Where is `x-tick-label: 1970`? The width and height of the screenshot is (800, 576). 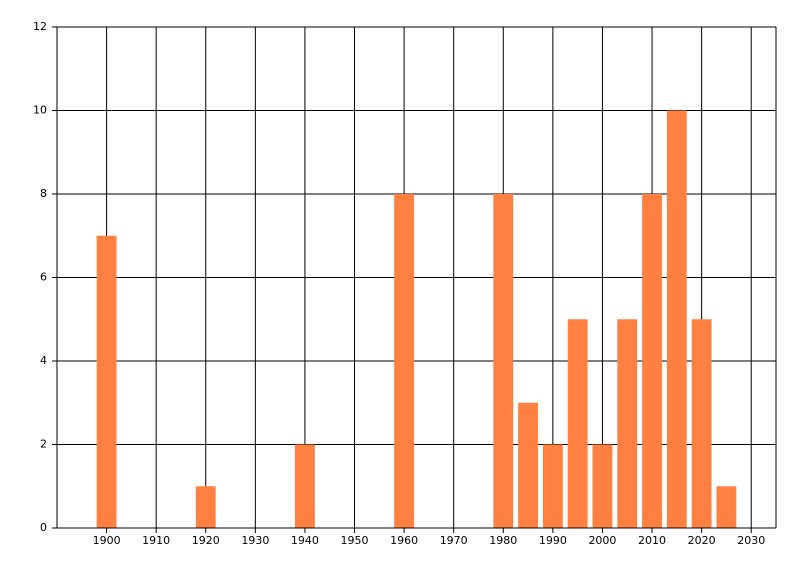
x-tick-label: 1970 is located at coordinates (454, 540).